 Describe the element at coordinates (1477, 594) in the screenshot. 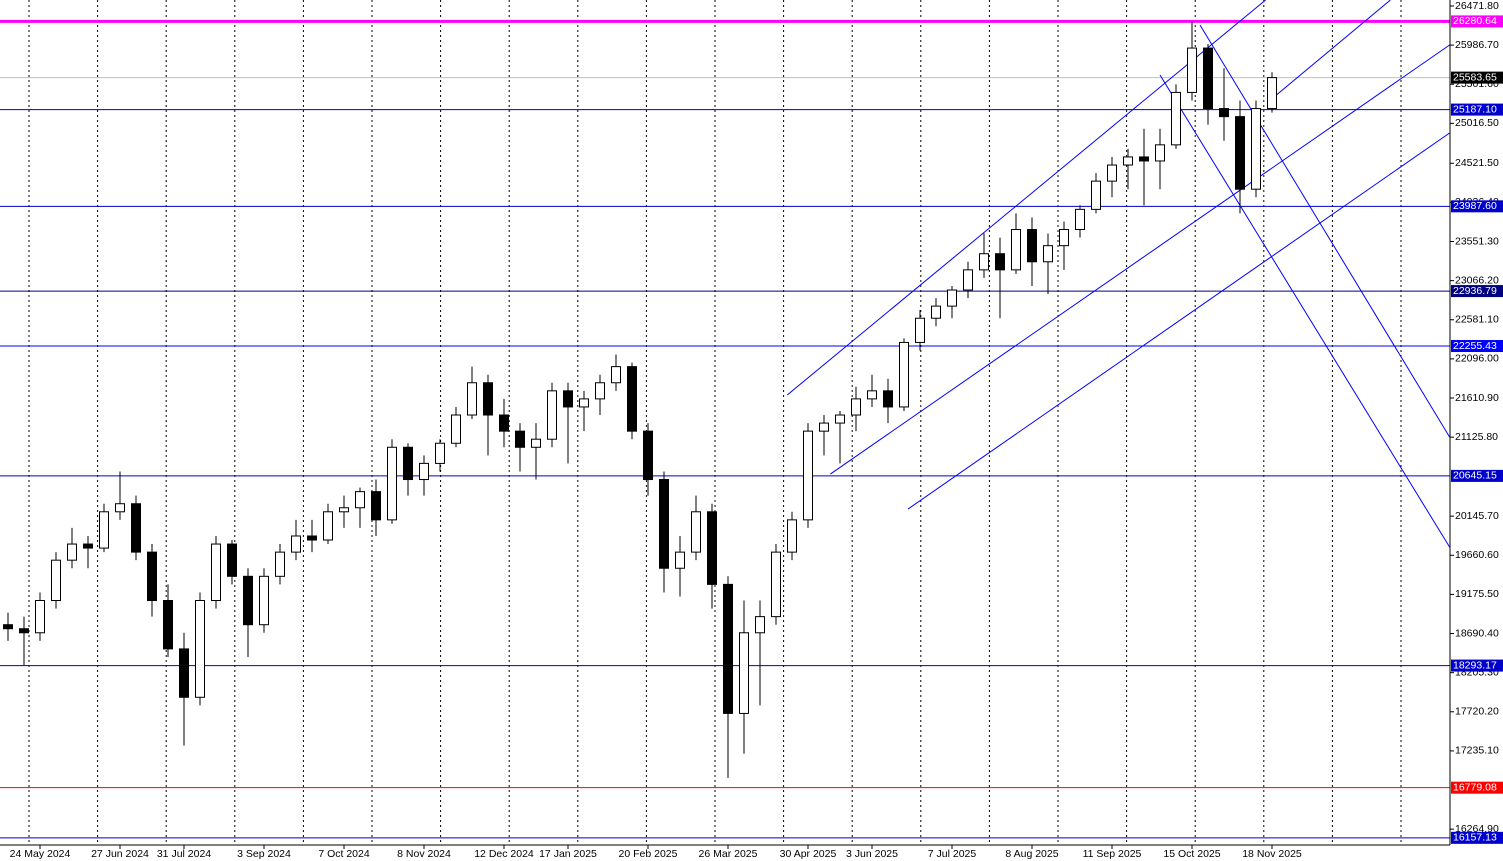

I see `y-tick-label: 19175.50` at that location.